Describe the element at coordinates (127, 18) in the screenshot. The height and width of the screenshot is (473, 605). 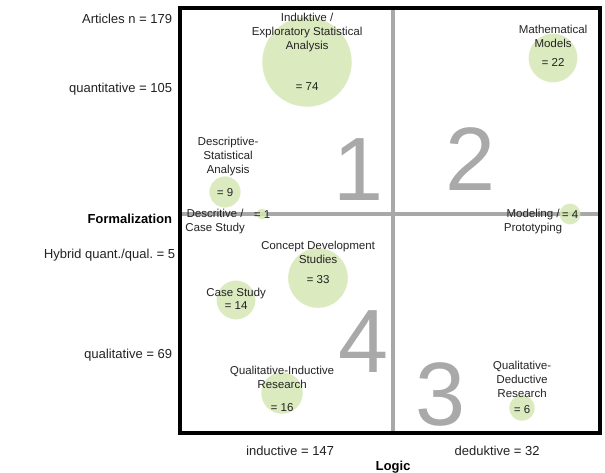
I see `text: Articles n = 179` at that location.